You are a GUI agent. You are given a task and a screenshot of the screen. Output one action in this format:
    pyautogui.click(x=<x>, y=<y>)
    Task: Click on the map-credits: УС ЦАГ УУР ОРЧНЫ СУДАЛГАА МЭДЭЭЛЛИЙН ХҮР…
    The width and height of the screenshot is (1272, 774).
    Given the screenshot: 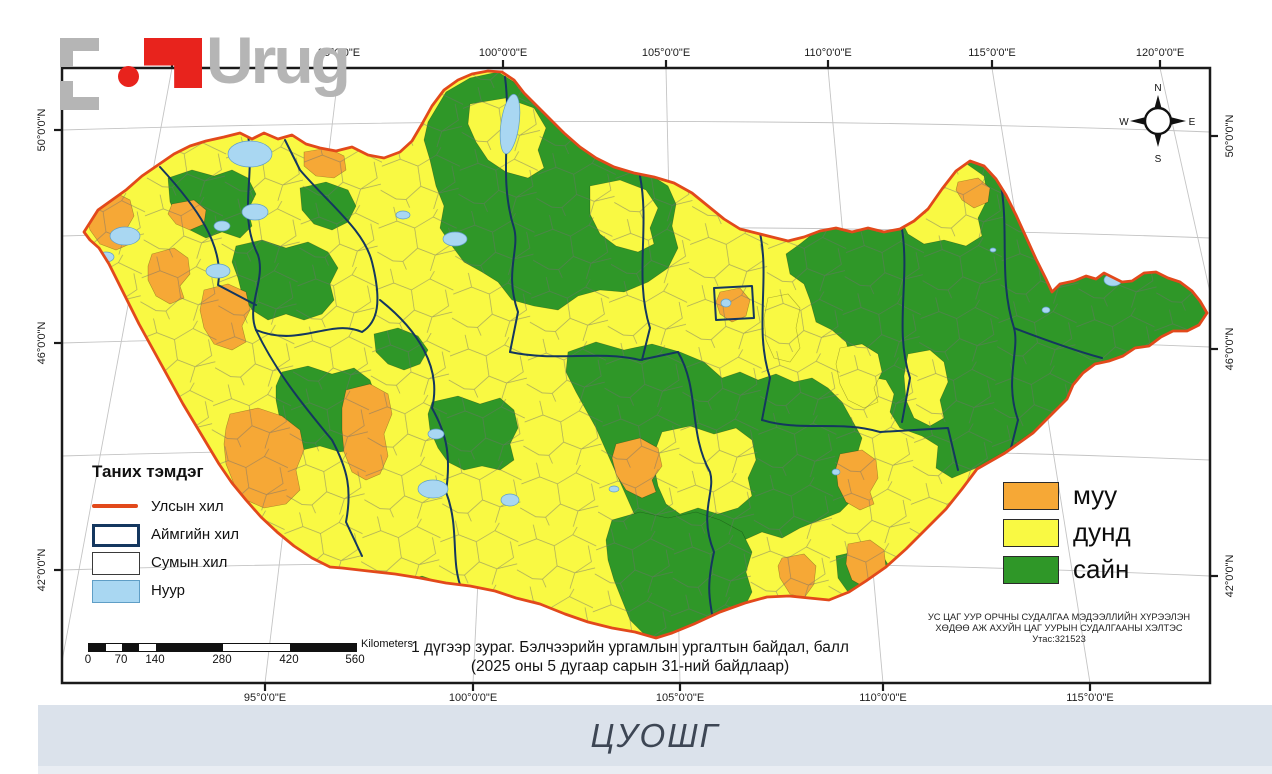 What is the action you would take?
    pyautogui.click(x=1059, y=628)
    